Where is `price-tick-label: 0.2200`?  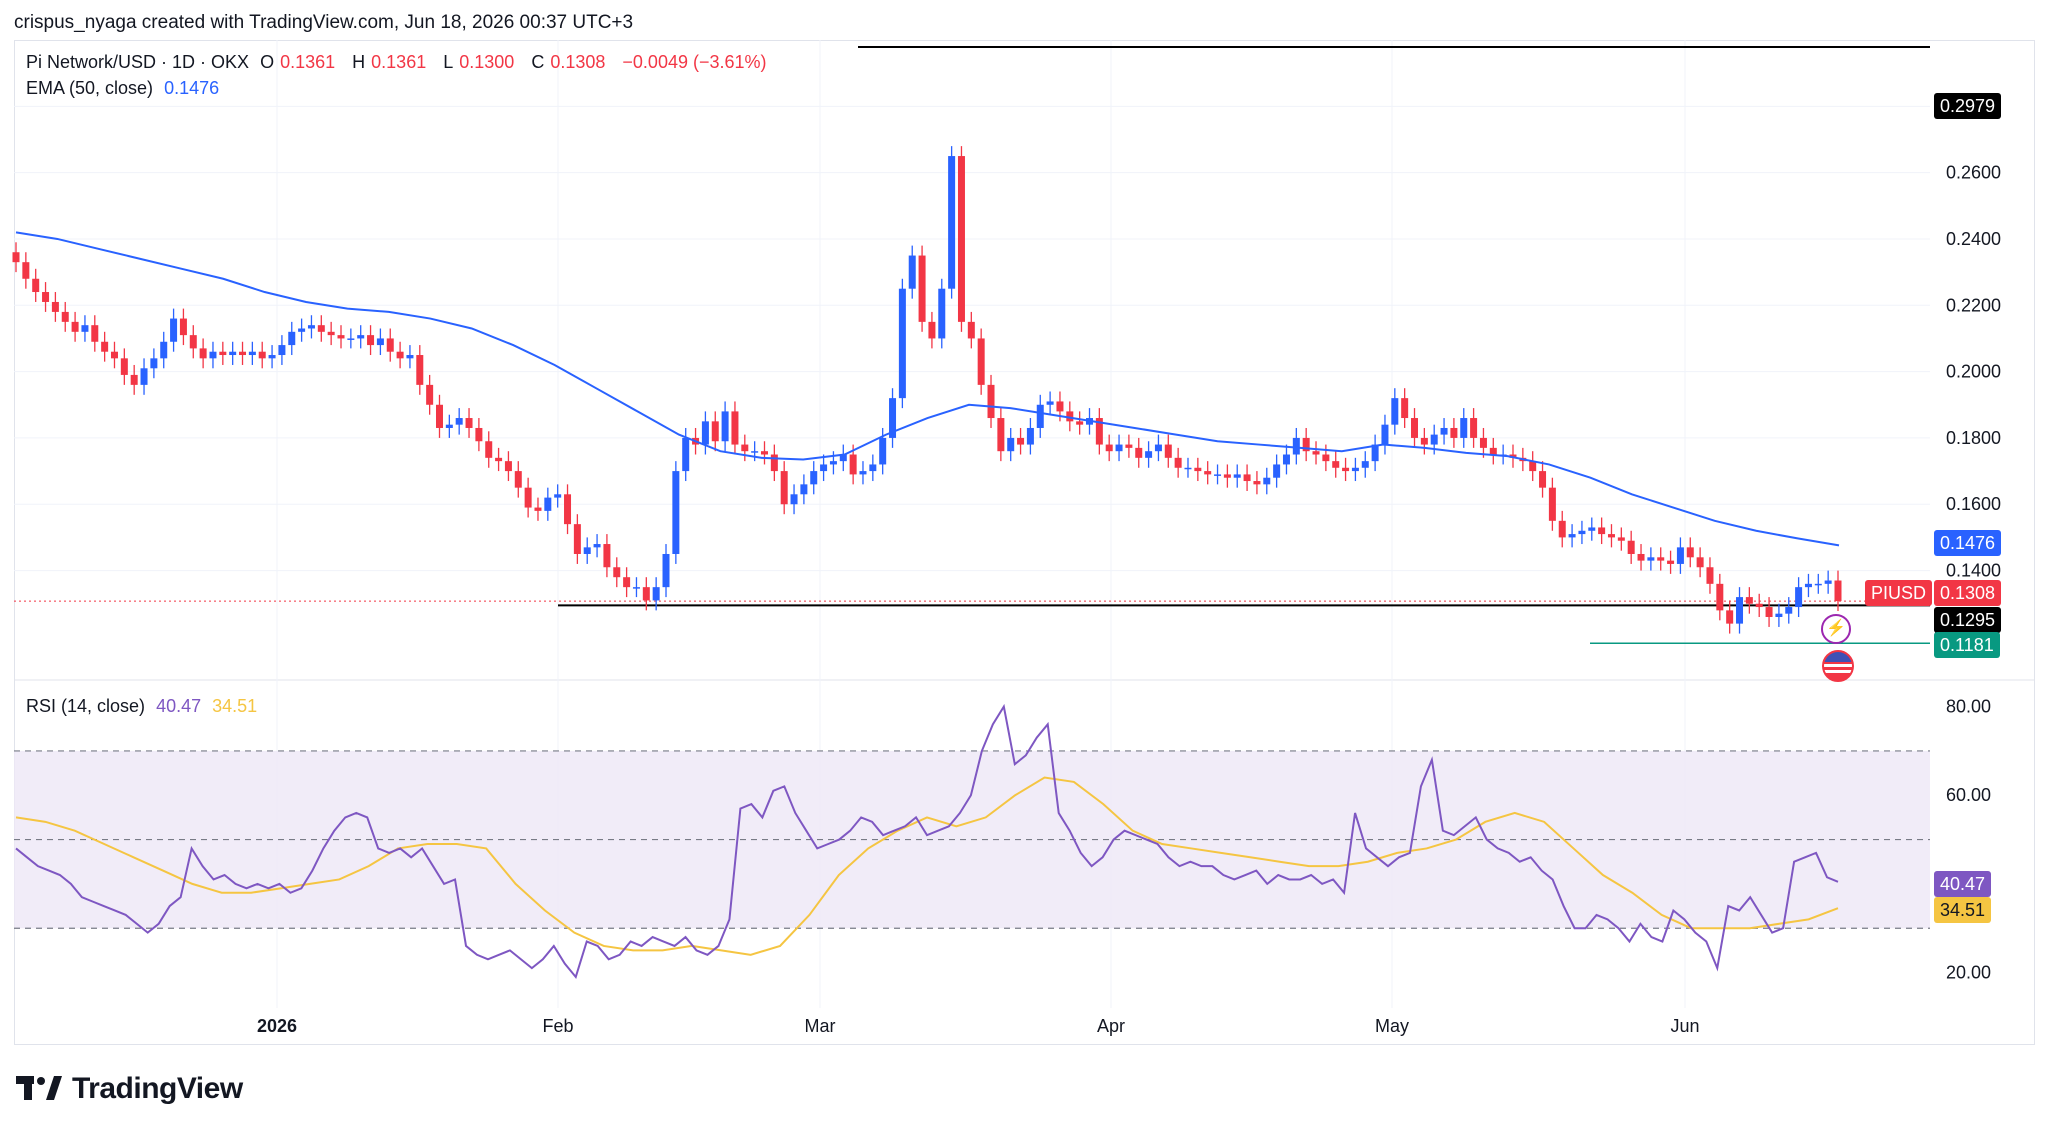 price-tick-label: 0.2200 is located at coordinates (1973, 305).